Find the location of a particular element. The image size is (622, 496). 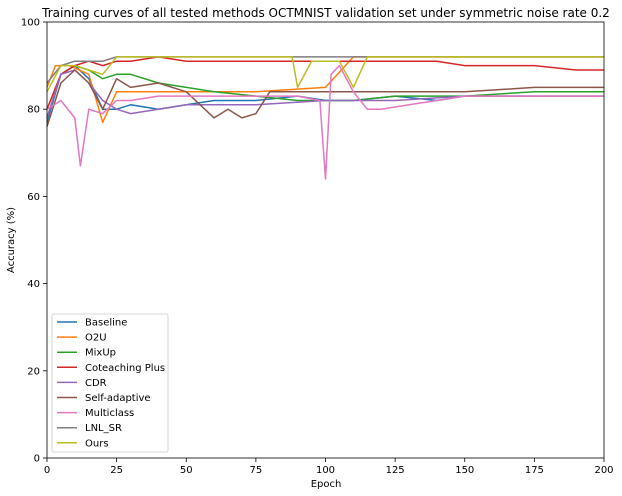

x-tick-label-8: 200 is located at coordinates (603, 470).